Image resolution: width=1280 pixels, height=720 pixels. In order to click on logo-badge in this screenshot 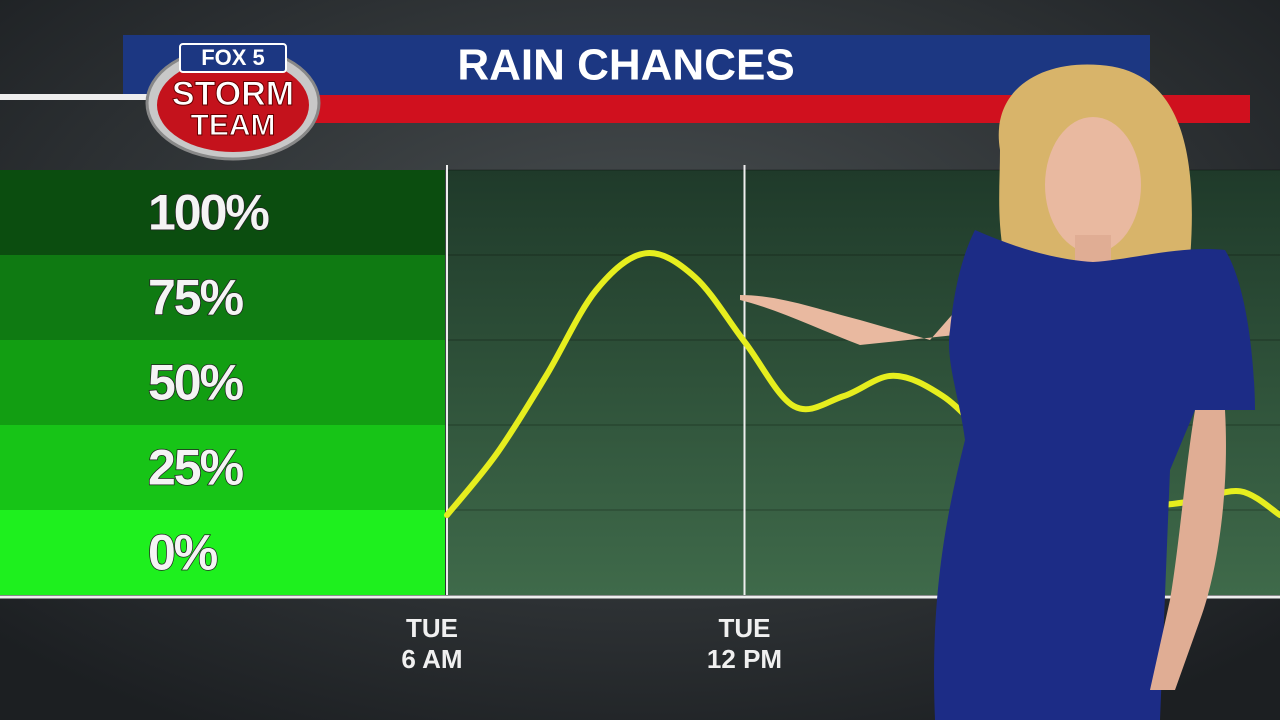, I will do `click(233, 58)`.